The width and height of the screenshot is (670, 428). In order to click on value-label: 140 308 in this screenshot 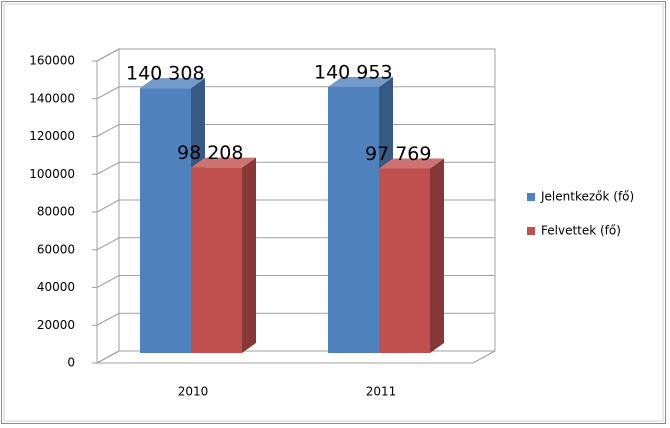, I will do `click(165, 74)`.